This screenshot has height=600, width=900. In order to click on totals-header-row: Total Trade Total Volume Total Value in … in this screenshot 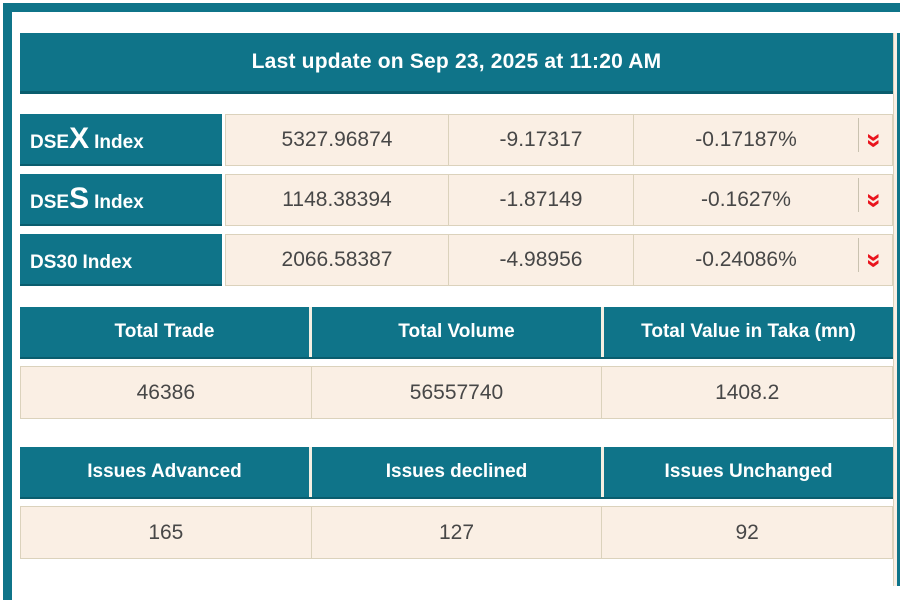, I will do `click(456, 333)`.